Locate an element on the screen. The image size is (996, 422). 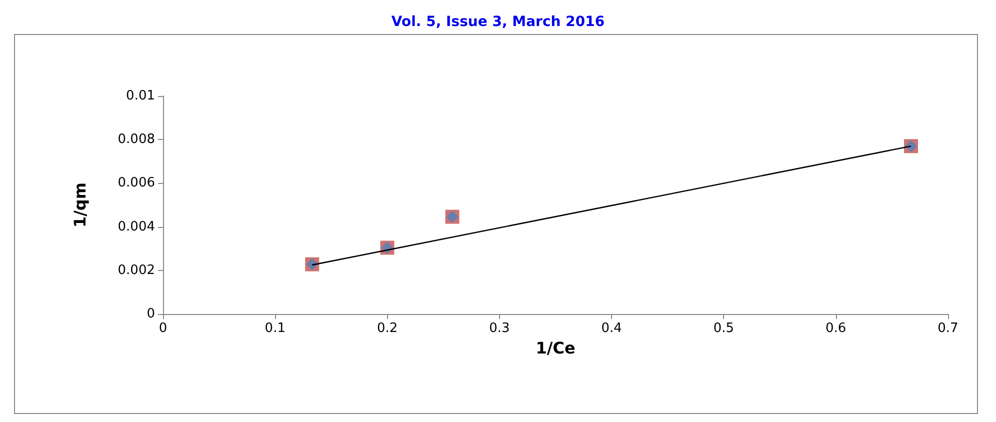
x-tick-label: 0.2 is located at coordinates (387, 328).